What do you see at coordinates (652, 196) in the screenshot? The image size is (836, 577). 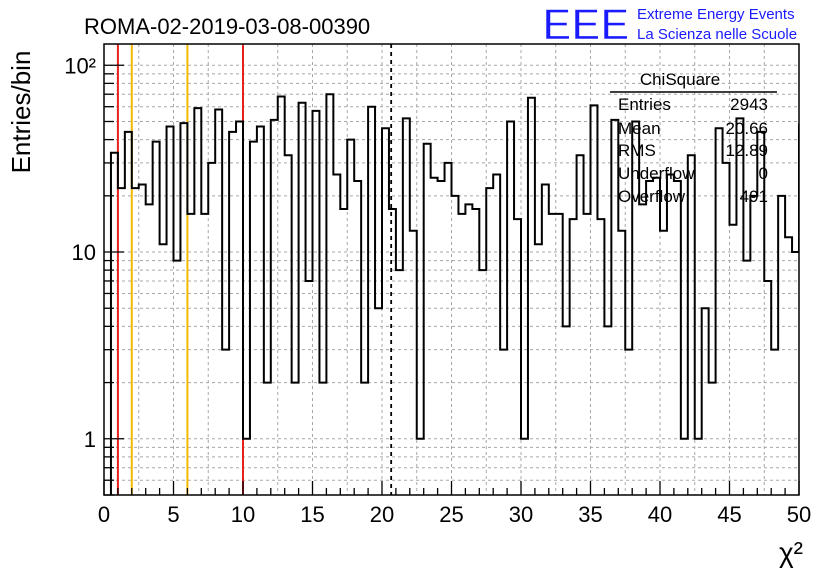 I see `stats-label-overflow: Overflow` at bounding box center [652, 196].